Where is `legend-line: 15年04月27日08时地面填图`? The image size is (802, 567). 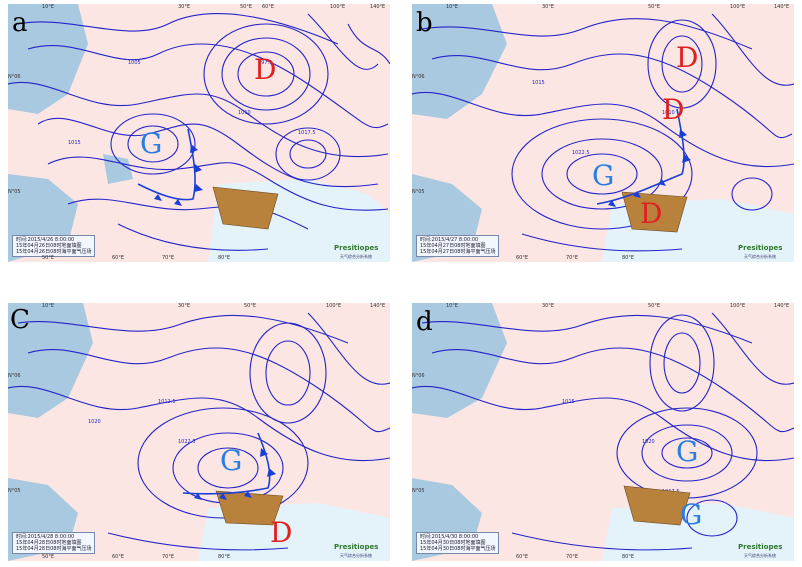
legend-line: 15年04月27日08时地面填图 is located at coordinates (453, 246).